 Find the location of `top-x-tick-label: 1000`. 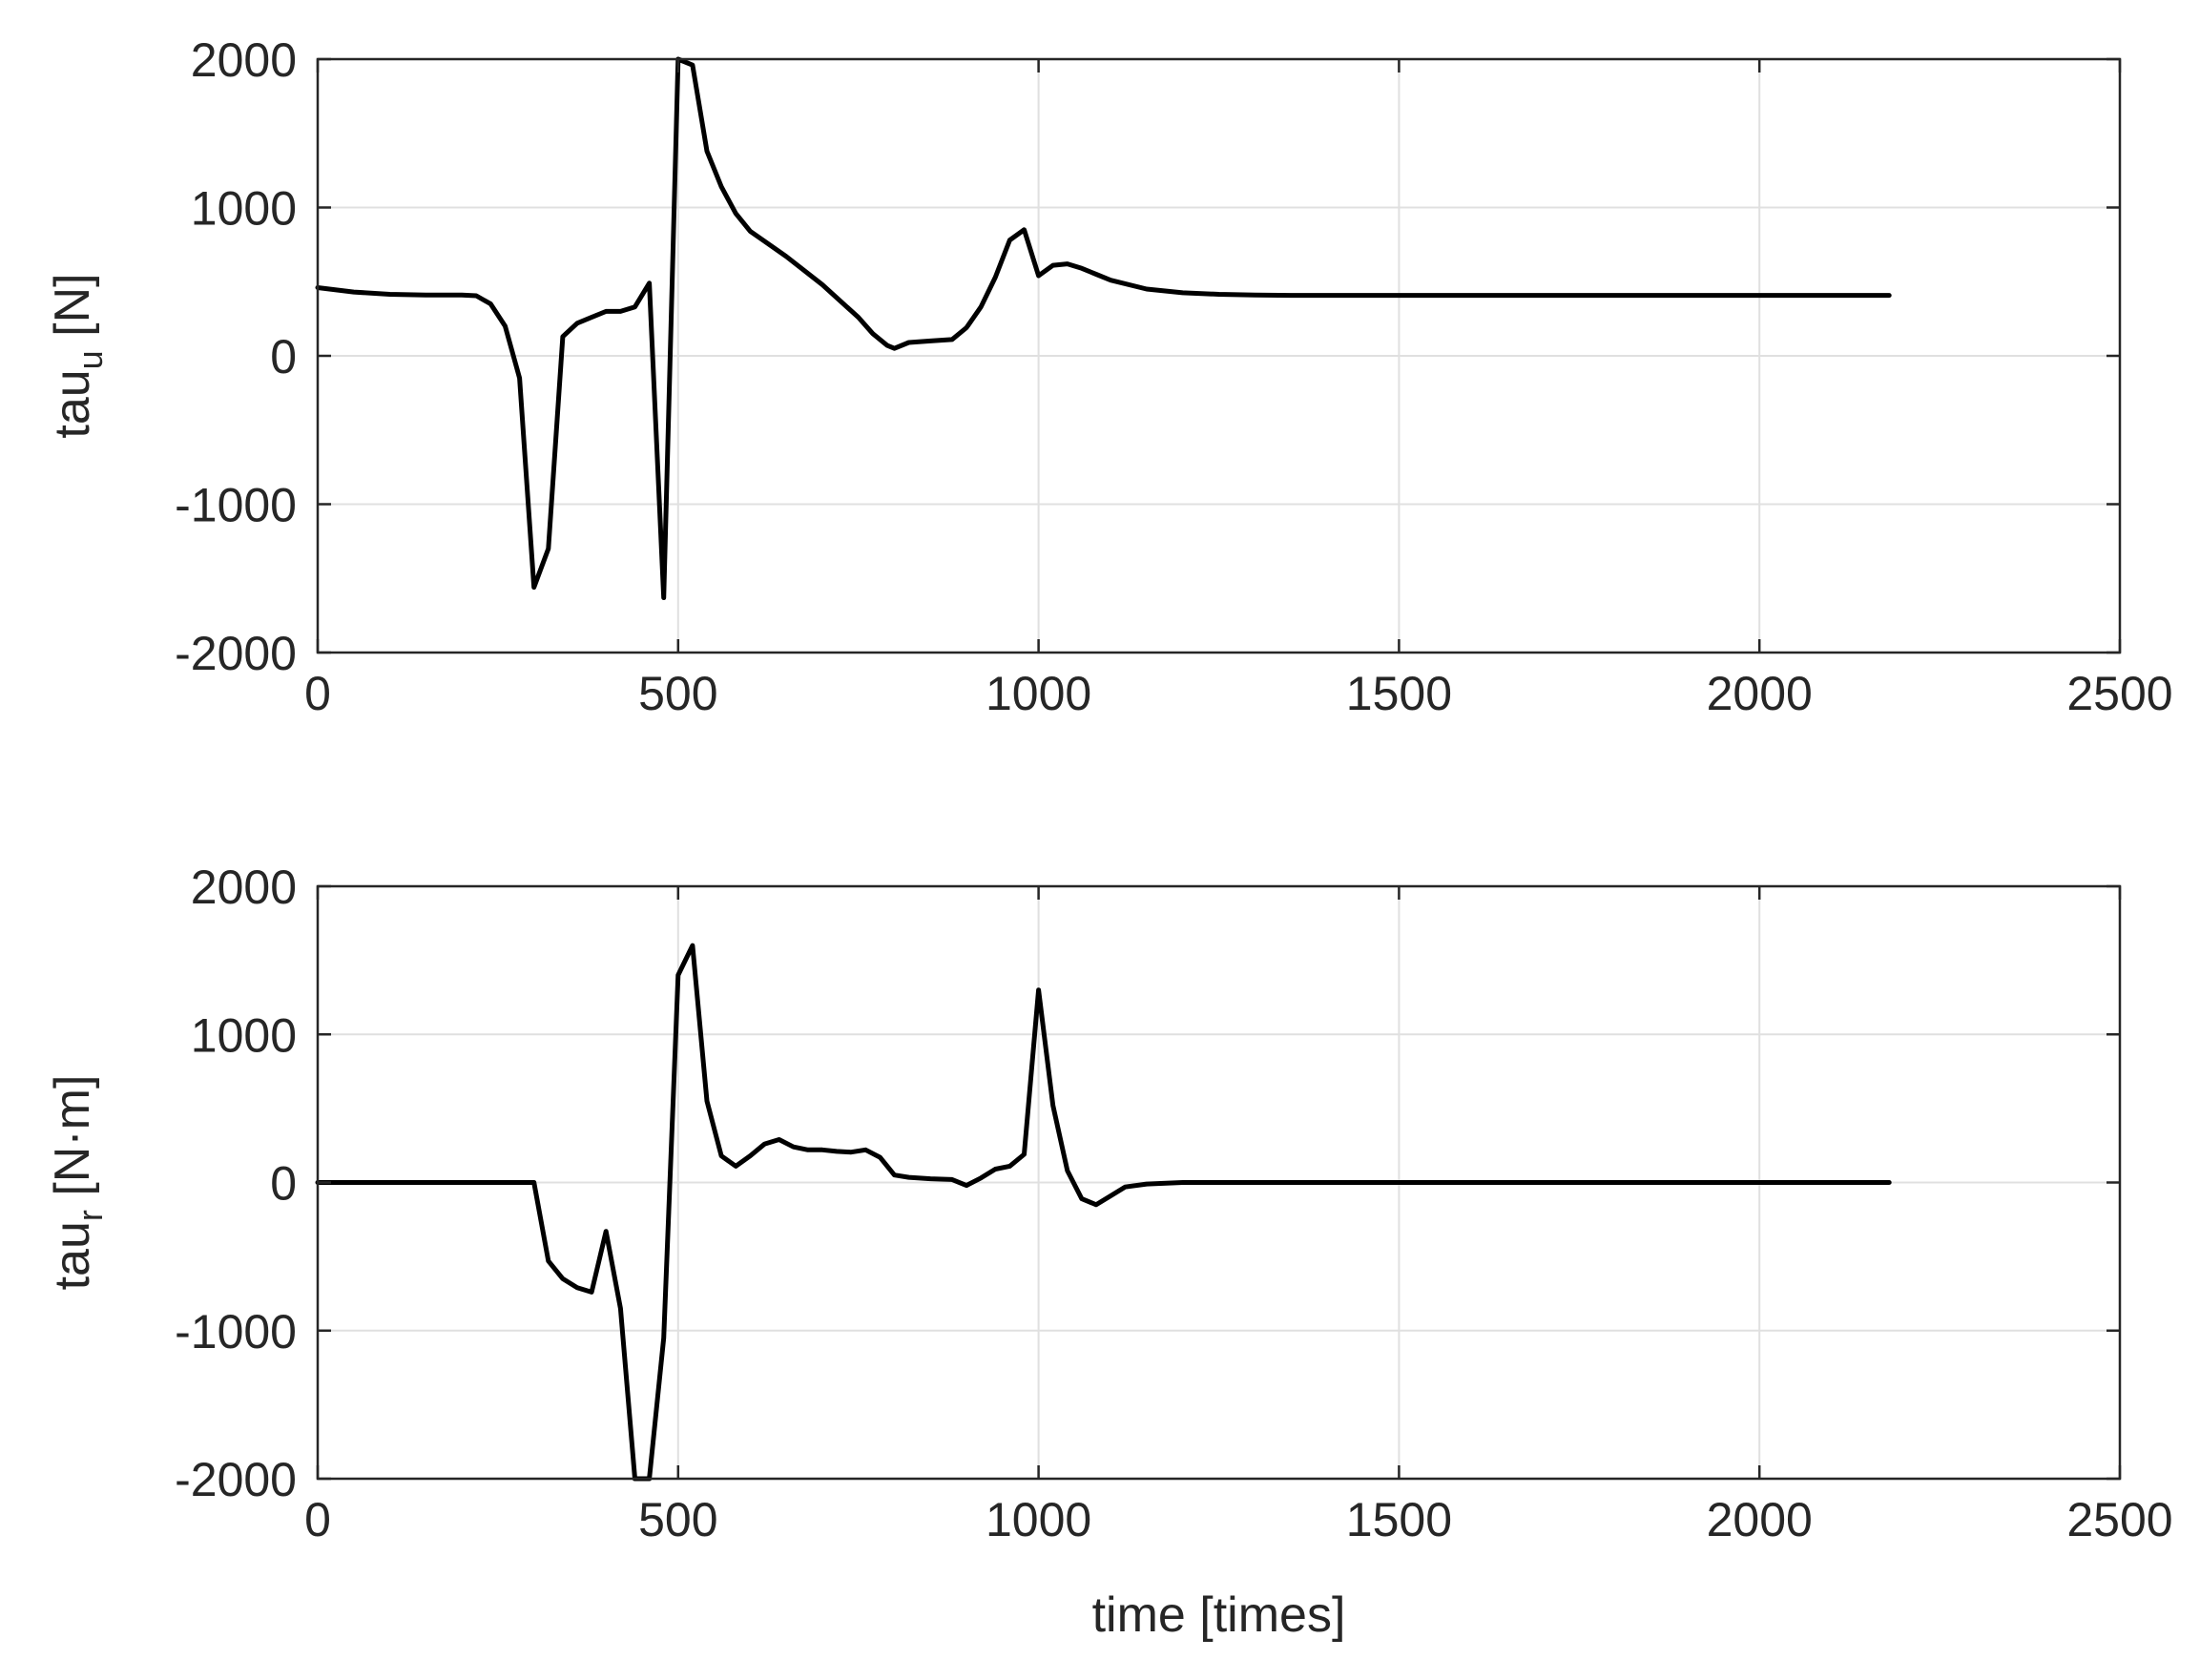

top-x-tick-label: 1000 is located at coordinates (1038, 693).